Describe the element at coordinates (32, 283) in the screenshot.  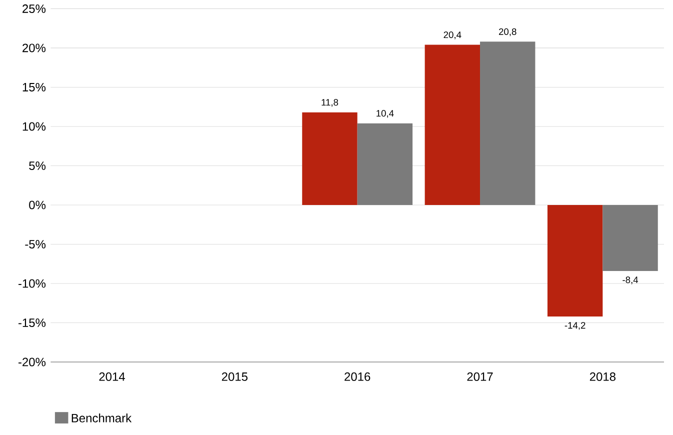
I see `y-tick-label: -10%` at that location.